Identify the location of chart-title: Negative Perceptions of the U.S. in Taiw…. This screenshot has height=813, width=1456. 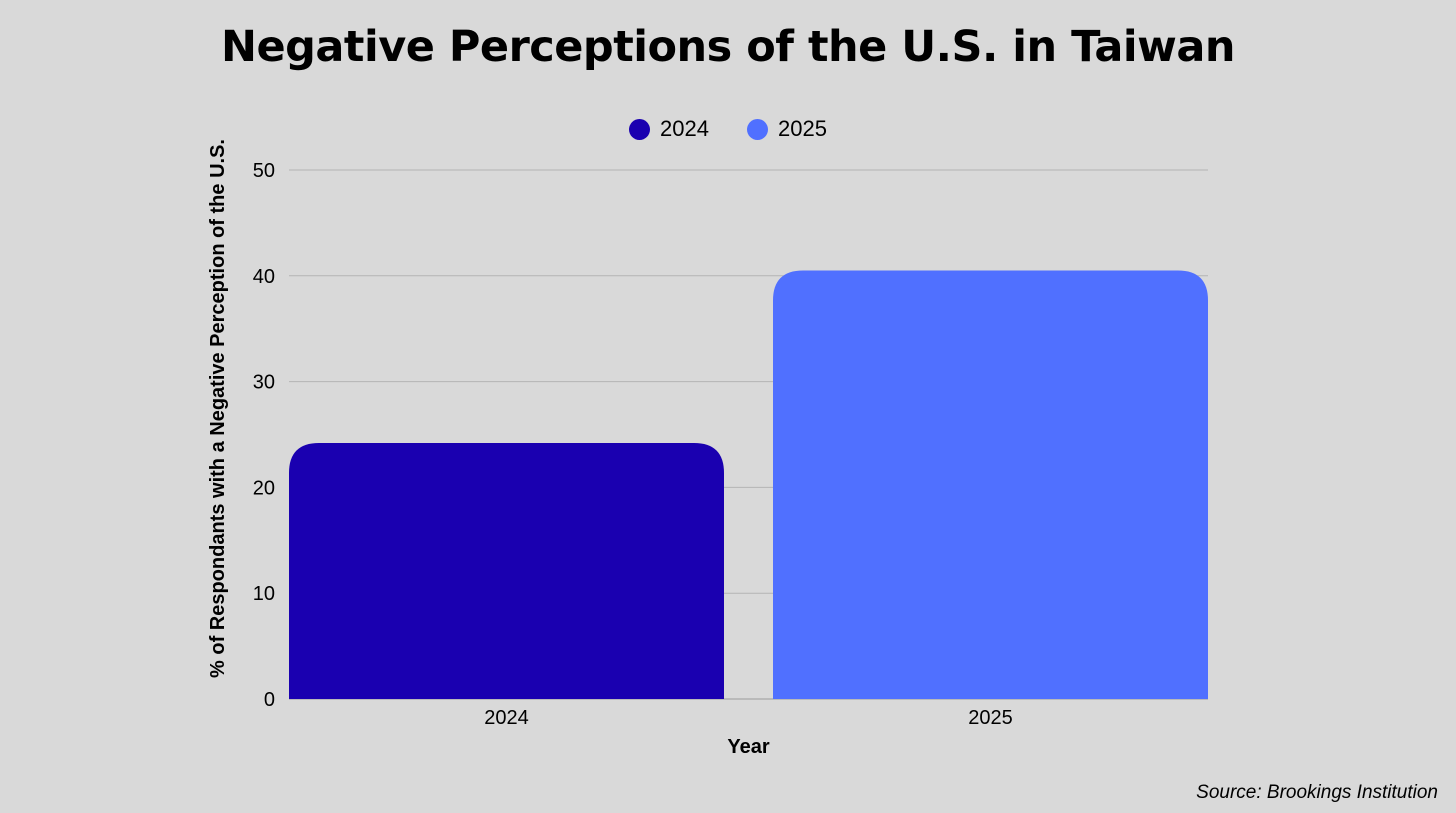
(728, 47).